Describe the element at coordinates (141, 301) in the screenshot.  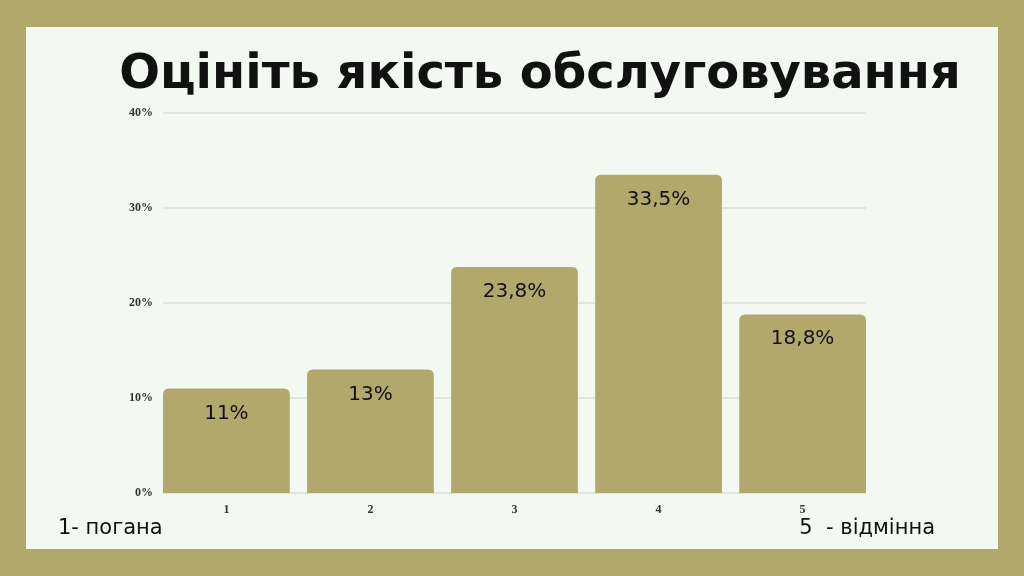
I see `y-tick-label: 20%` at that location.